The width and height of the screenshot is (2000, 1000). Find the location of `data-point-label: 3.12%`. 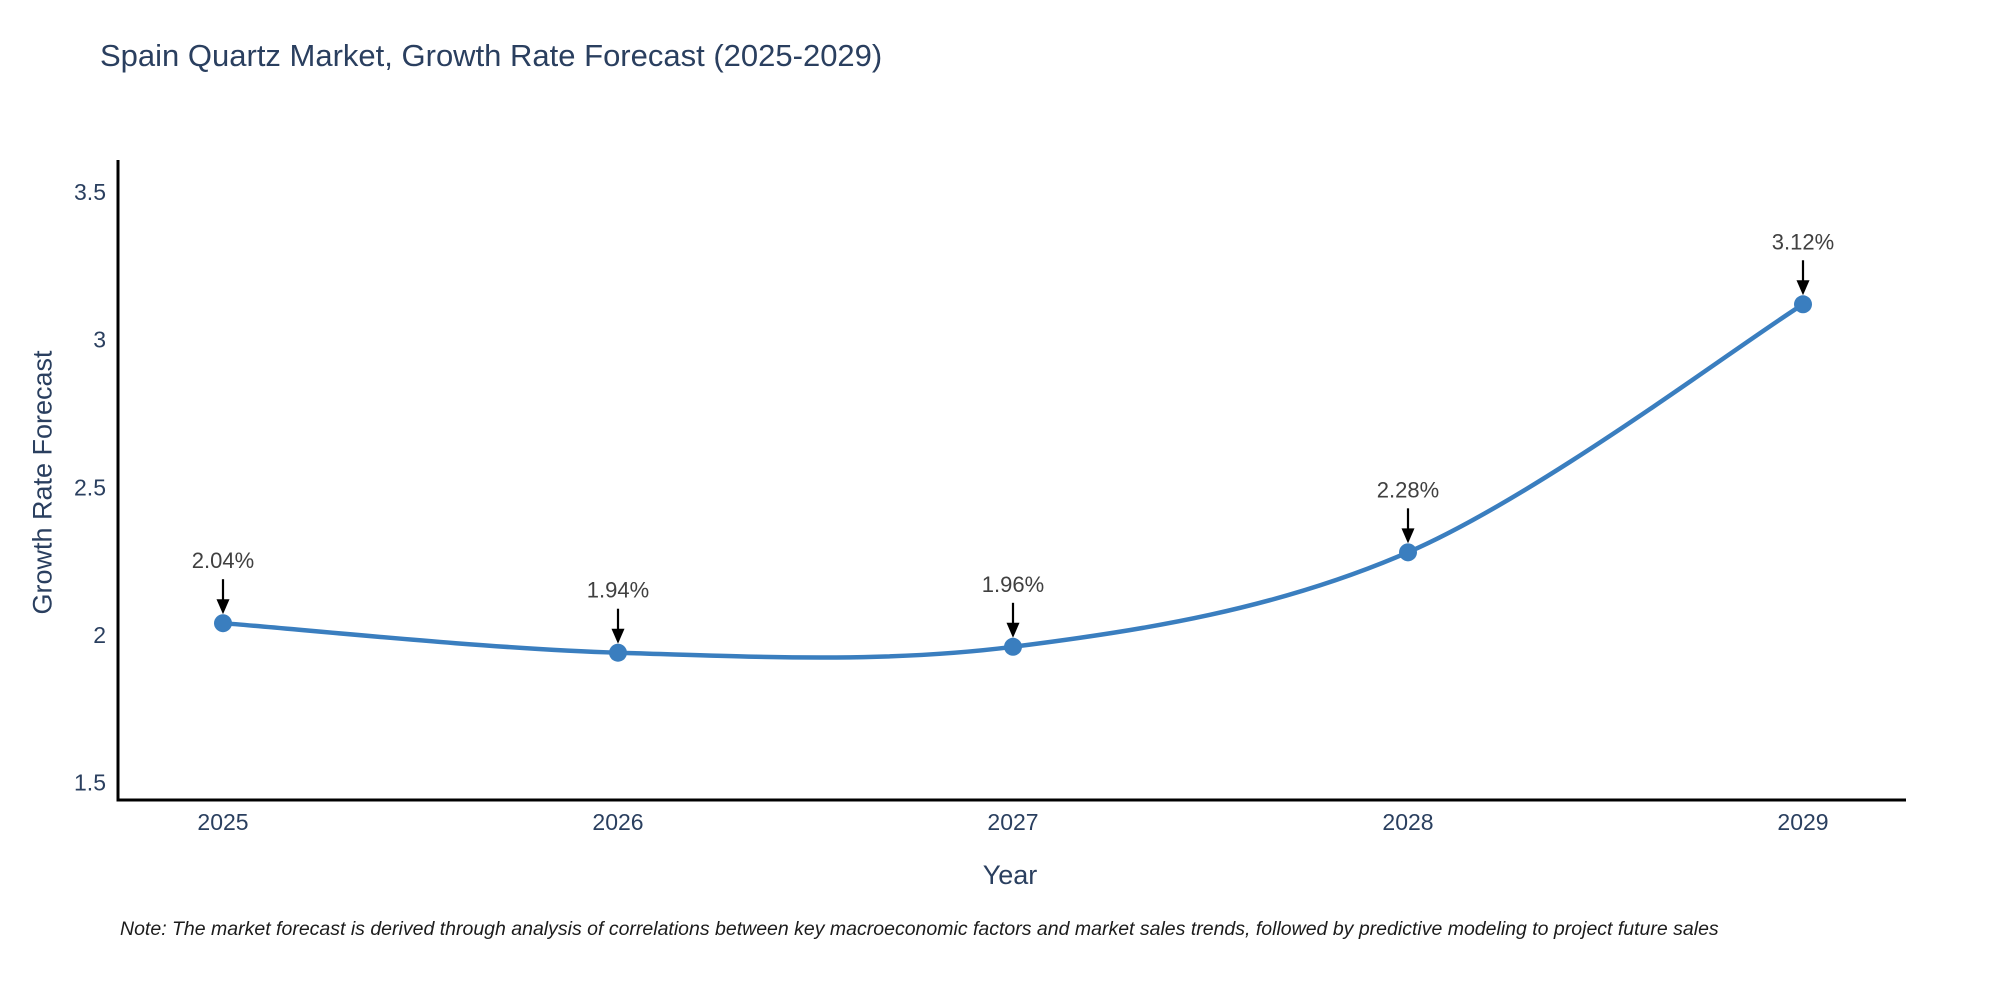

data-point-label: 3.12% is located at coordinates (1803, 241).